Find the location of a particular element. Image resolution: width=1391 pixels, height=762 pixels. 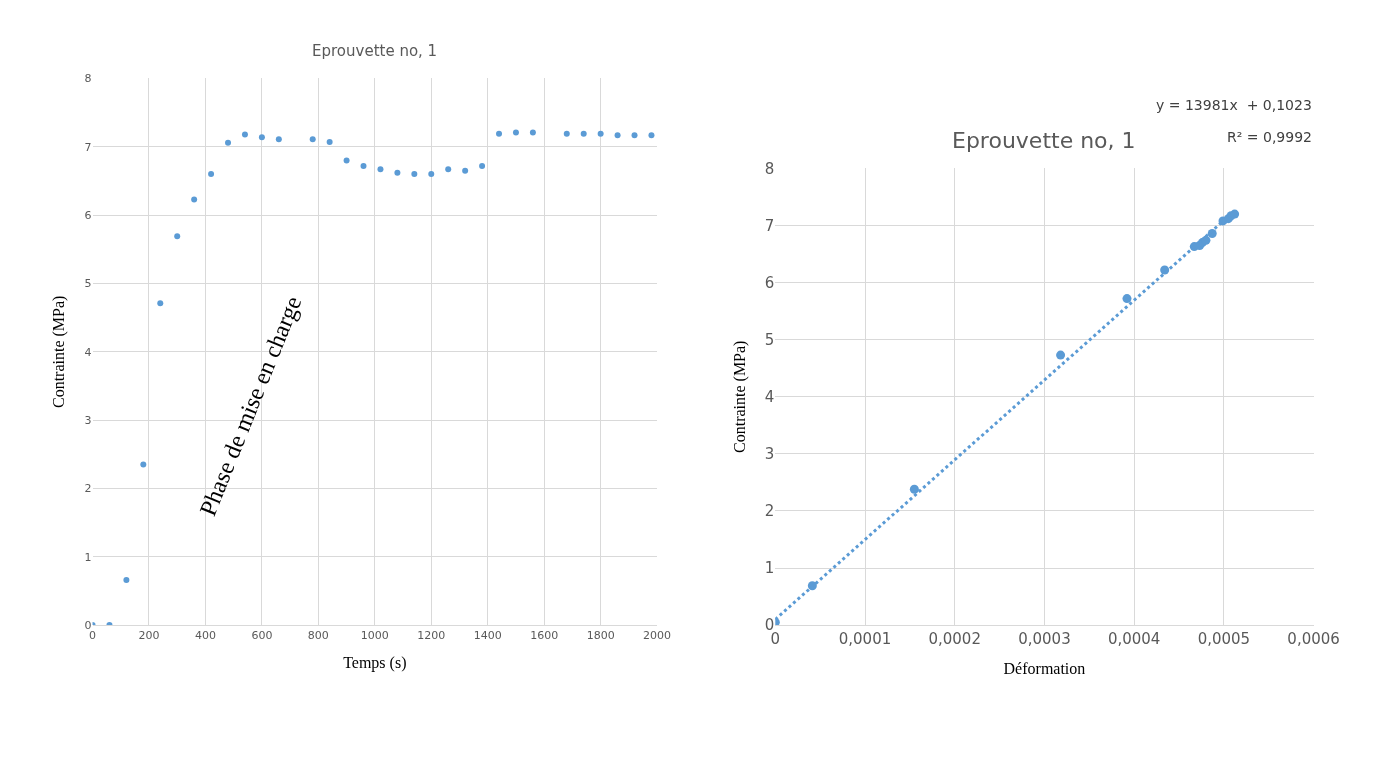

x-tick-label: 600 is located at coordinates (262, 636).